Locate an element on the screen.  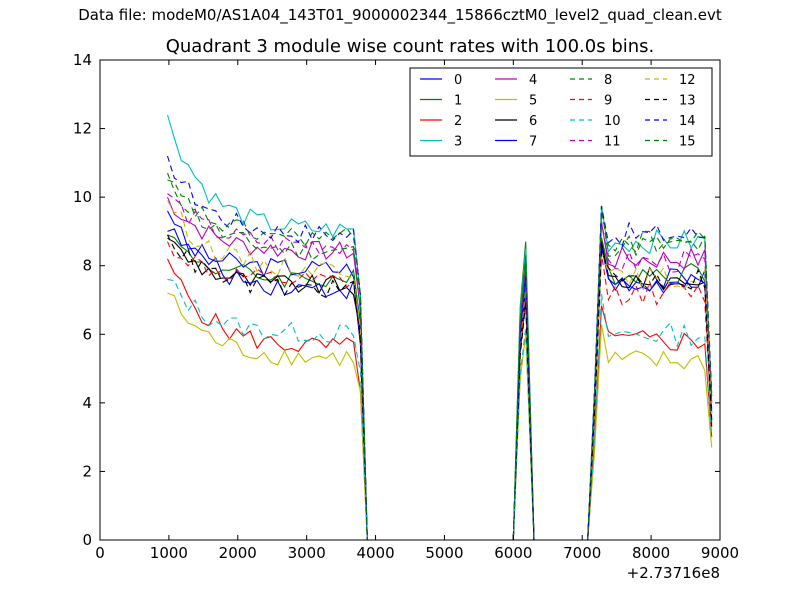
legend-label-11: 11 is located at coordinates (612, 142).